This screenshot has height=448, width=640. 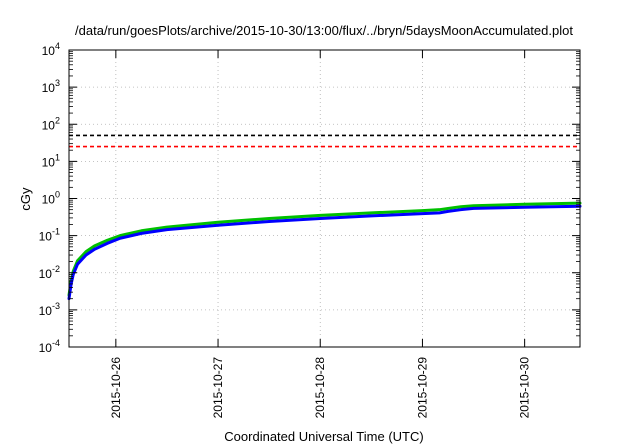 I want to click on x-tick-label: 2015-10-27, so click(x=218, y=388).